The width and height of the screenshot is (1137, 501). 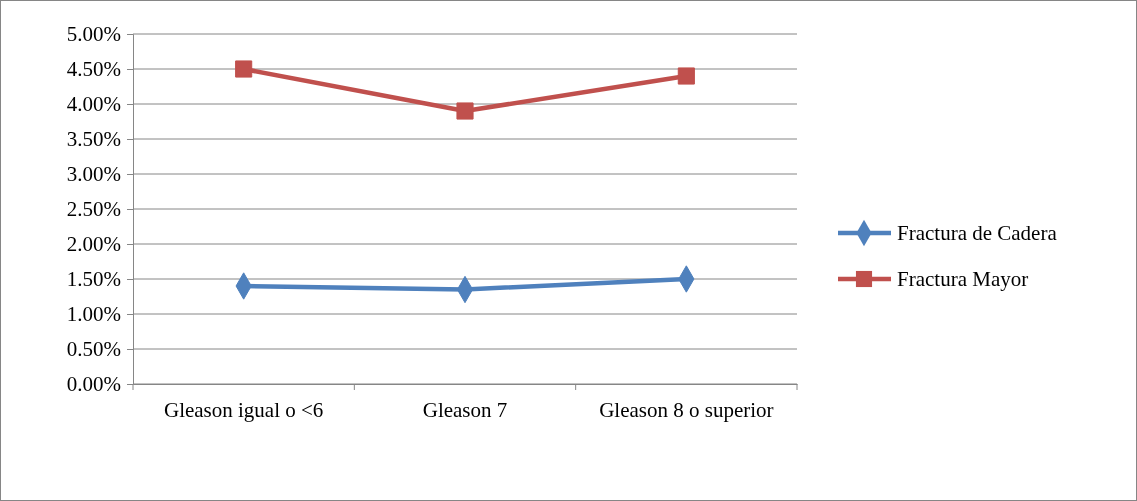 I want to click on y-tick-label: 0.00%, so click(x=93, y=384).